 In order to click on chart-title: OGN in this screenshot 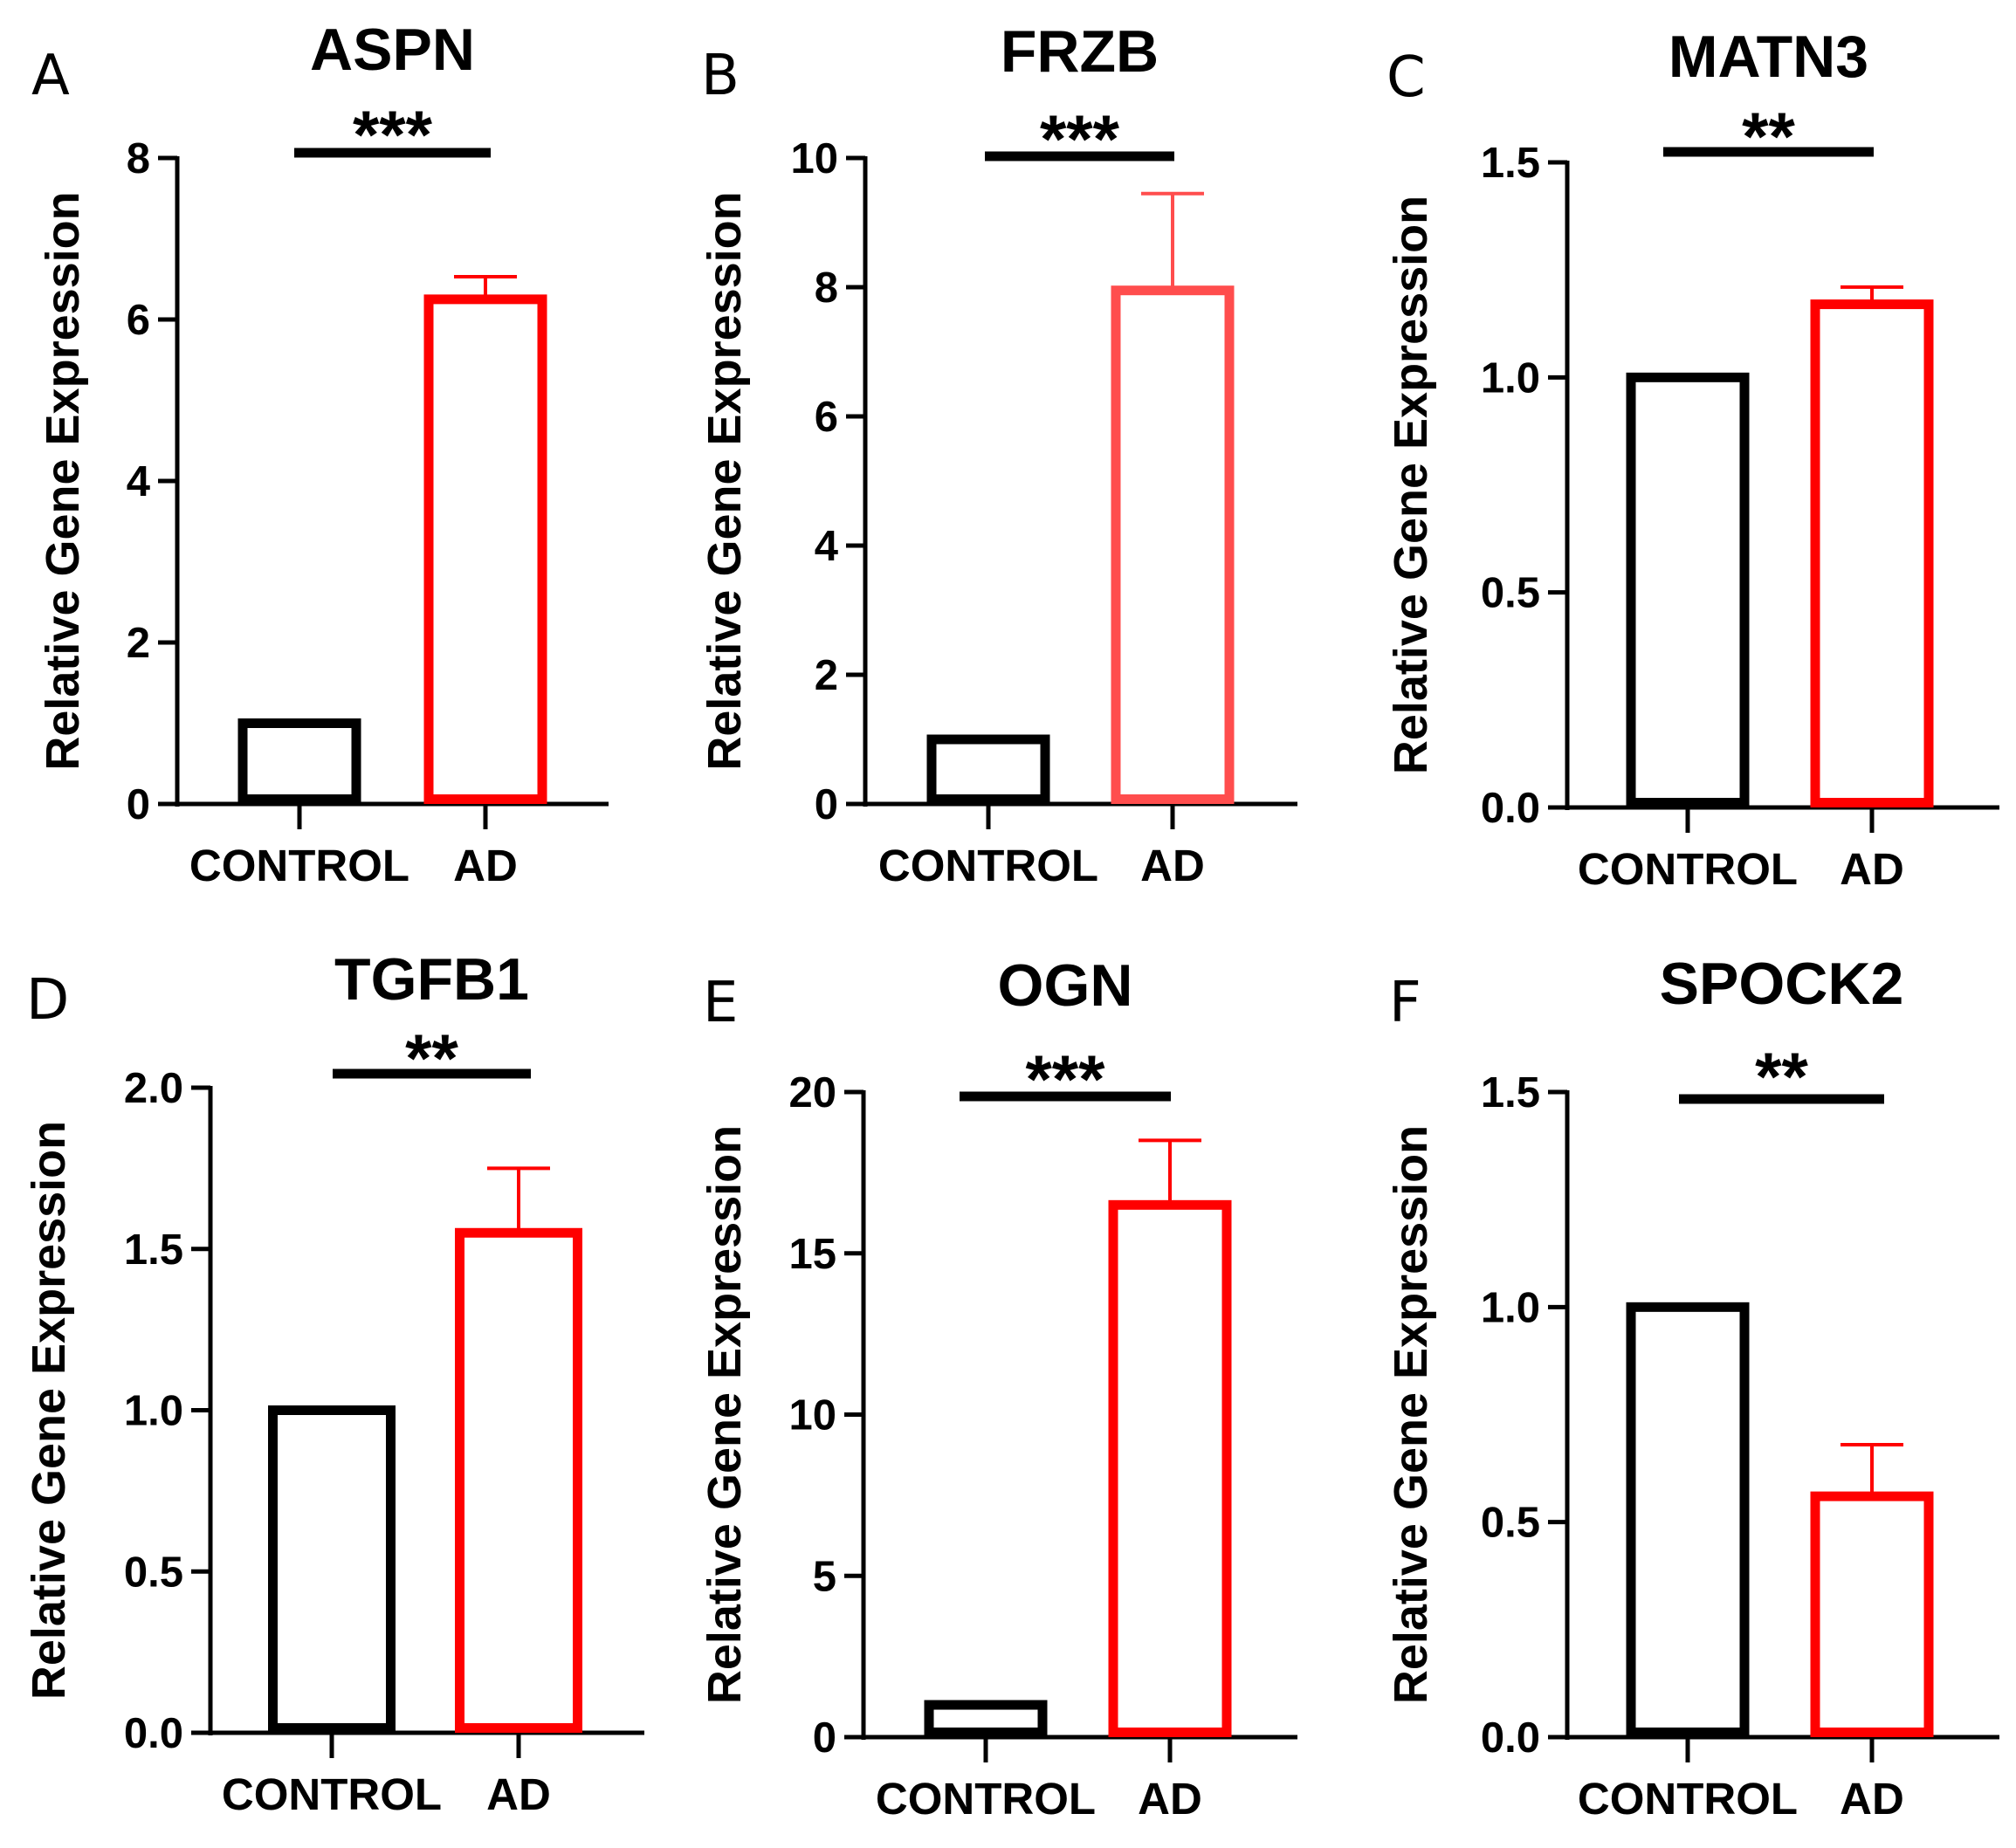, I will do `click(1065, 986)`.